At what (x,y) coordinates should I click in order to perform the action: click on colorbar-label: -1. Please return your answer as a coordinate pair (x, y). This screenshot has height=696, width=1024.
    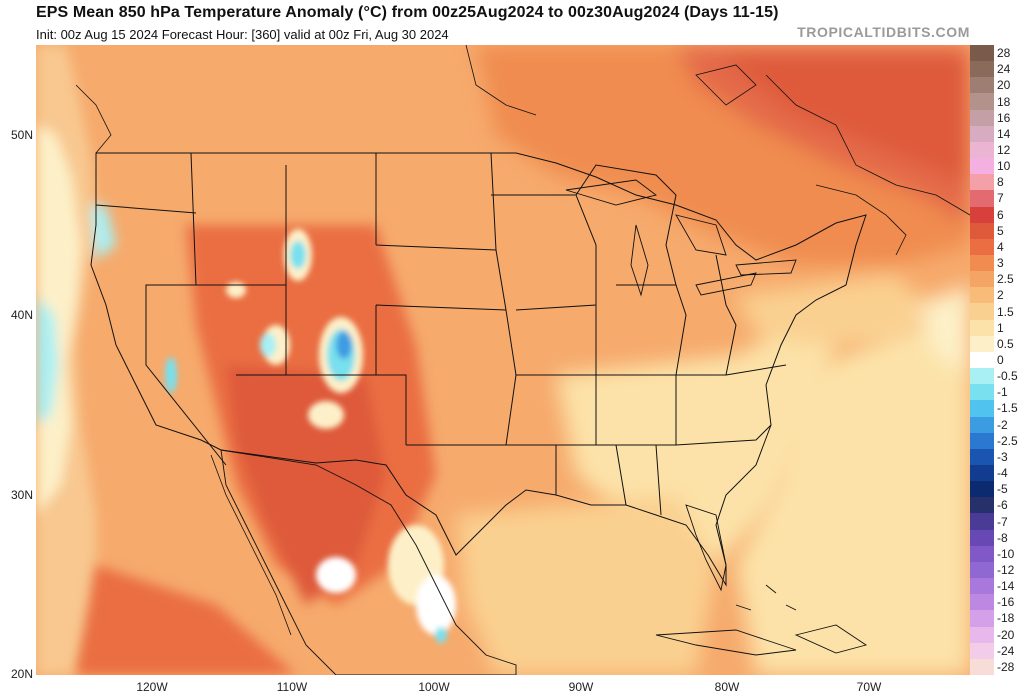
    Looking at the image, I should click on (1002, 392).